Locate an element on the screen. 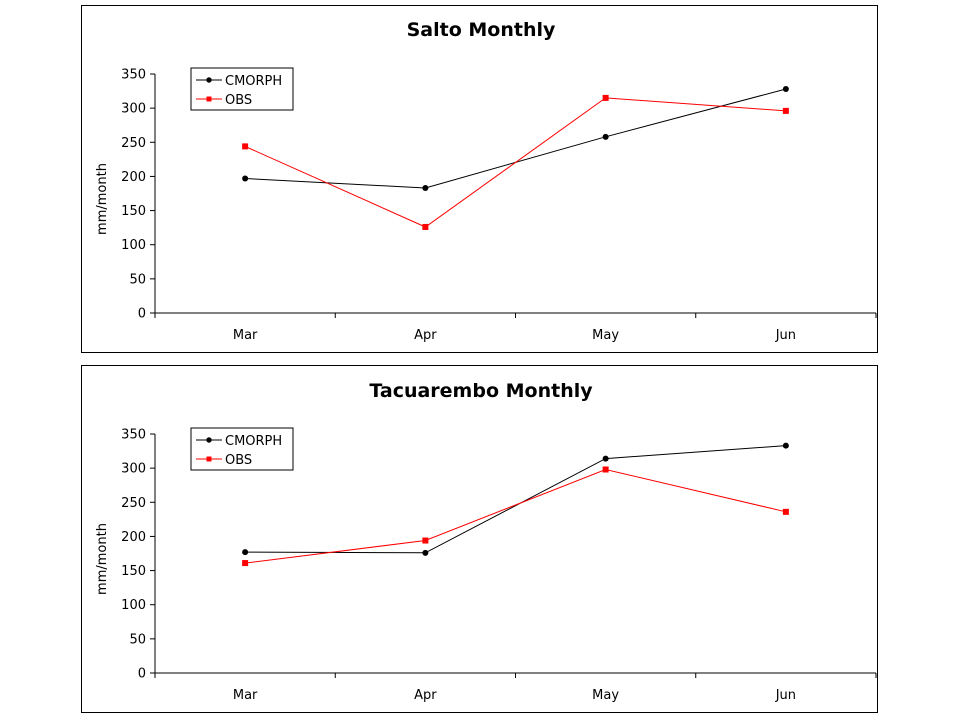 The width and height of the screenshot is (960, 720). chart-title: Tacuarembo Monthly is located at coordinates (481, 391).